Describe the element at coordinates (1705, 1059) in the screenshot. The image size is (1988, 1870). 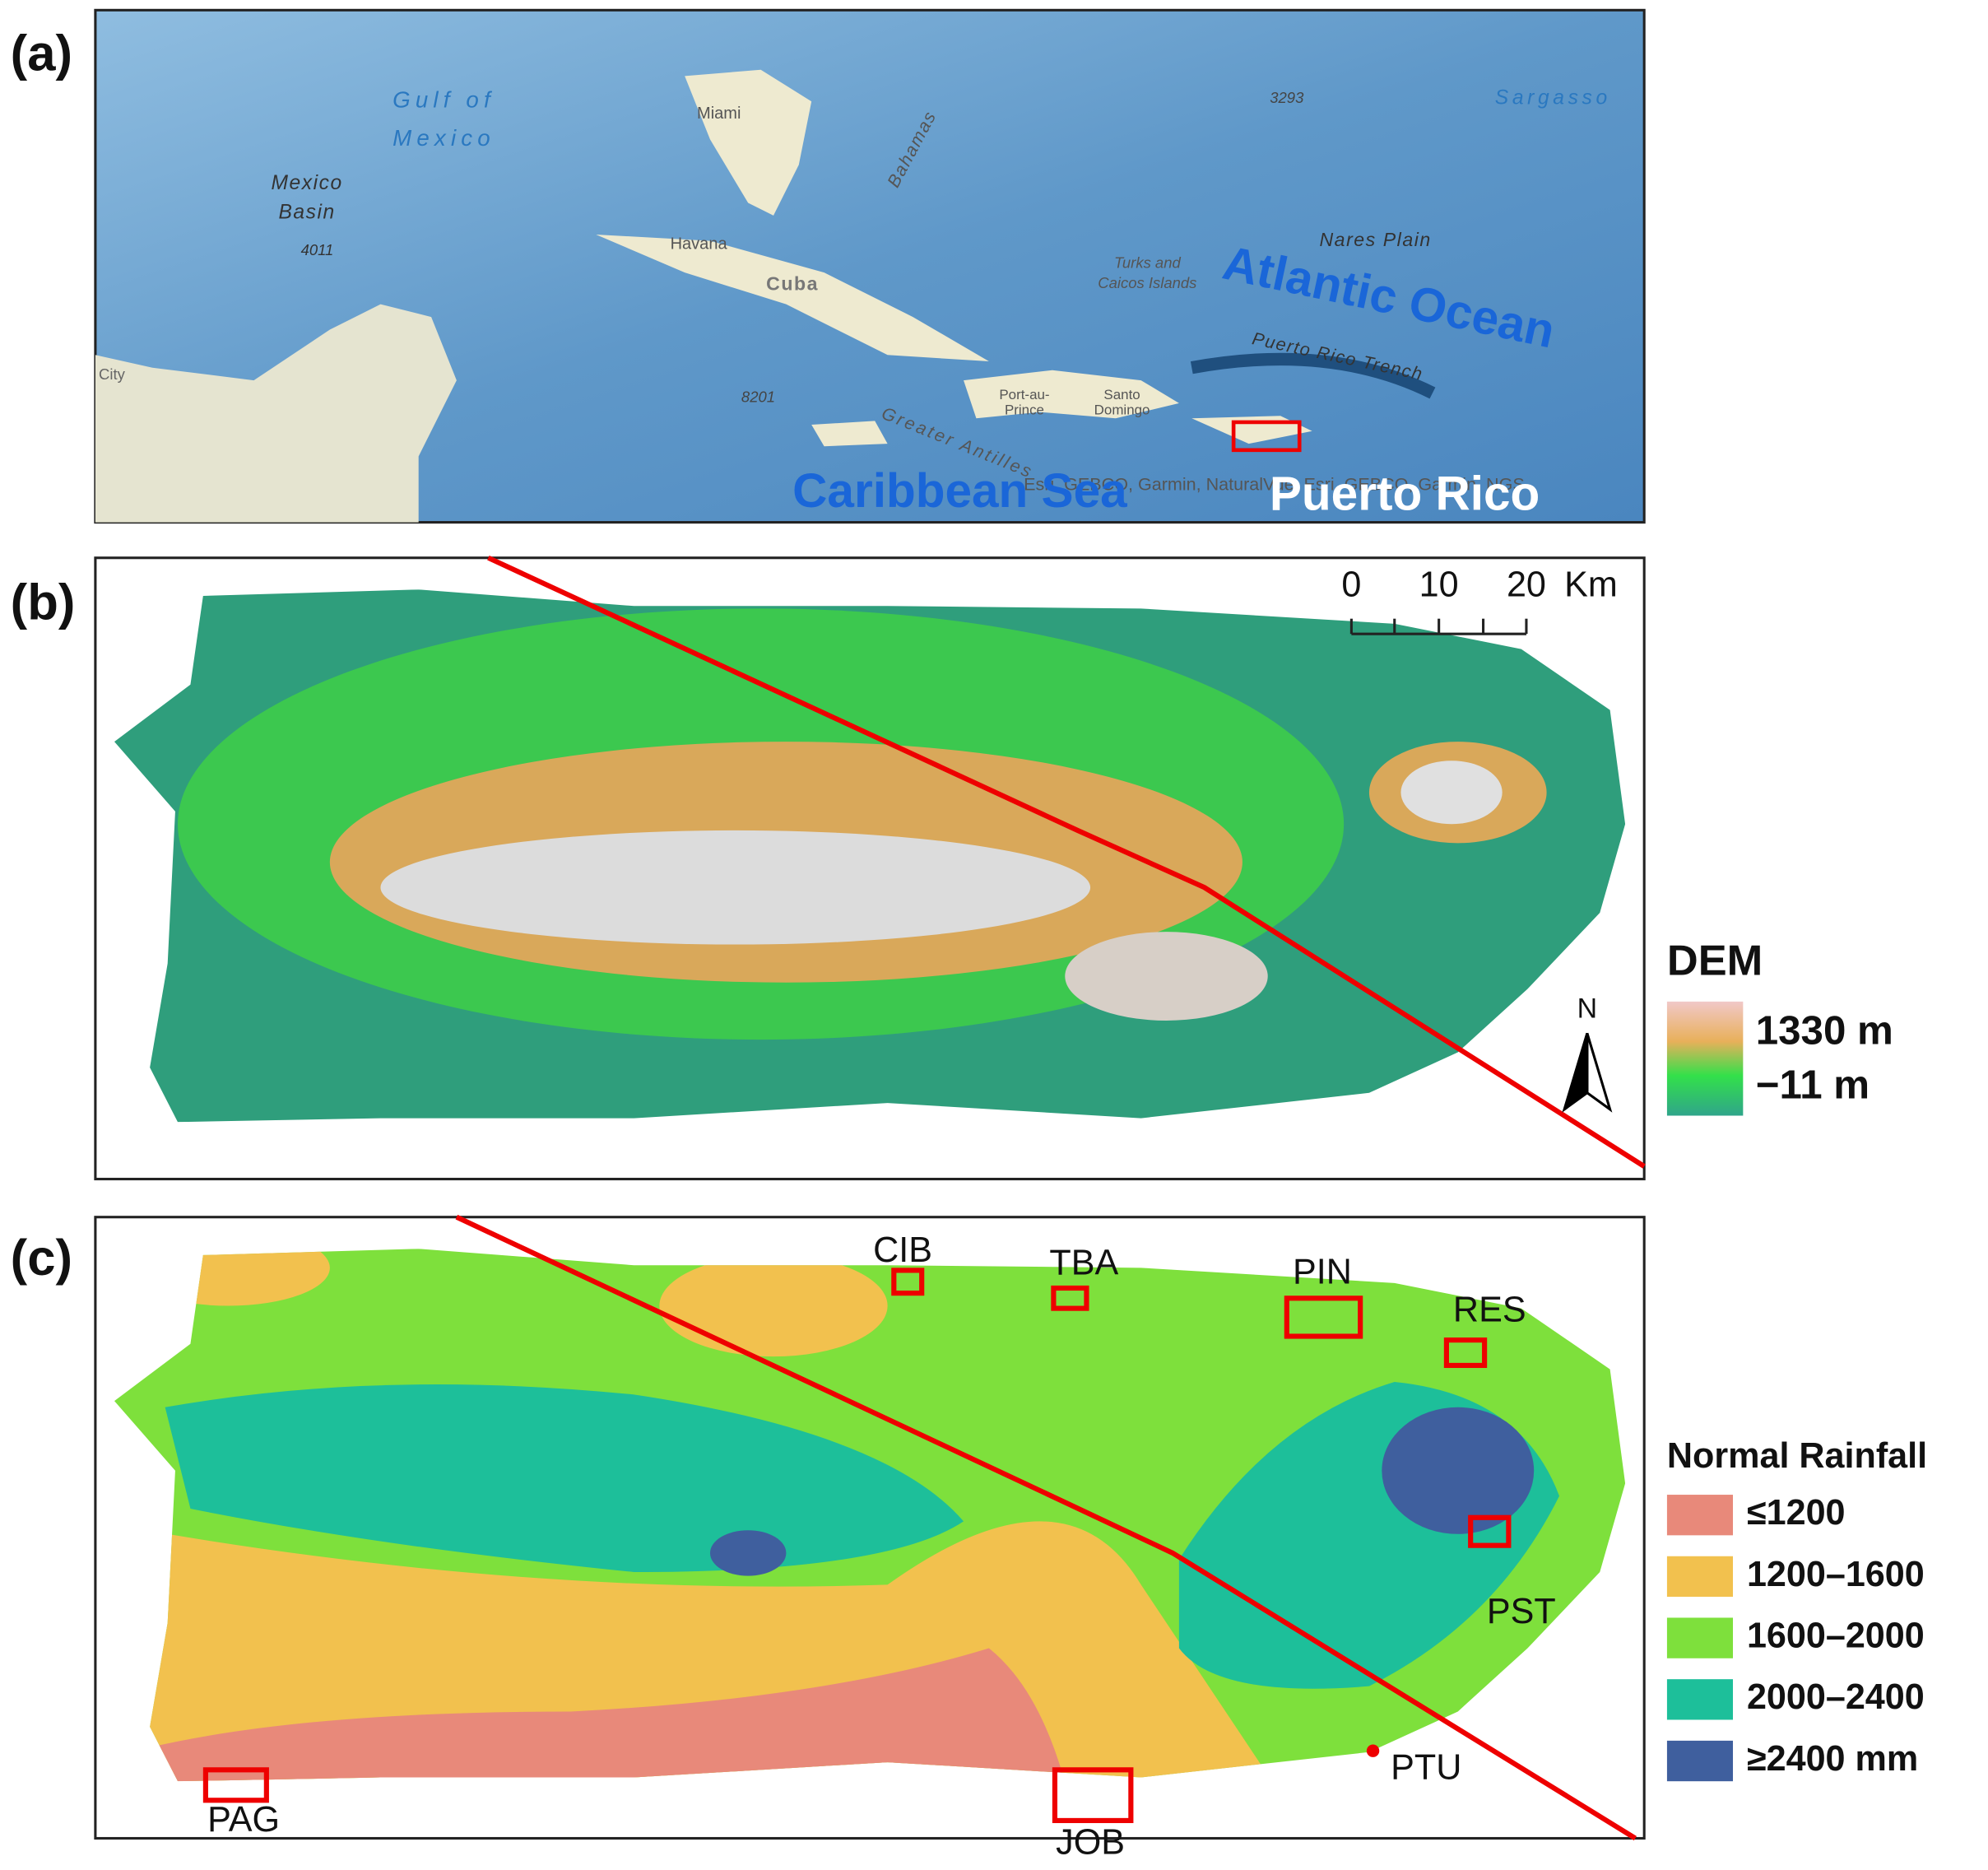
I see `dem-colorbar` at that location.